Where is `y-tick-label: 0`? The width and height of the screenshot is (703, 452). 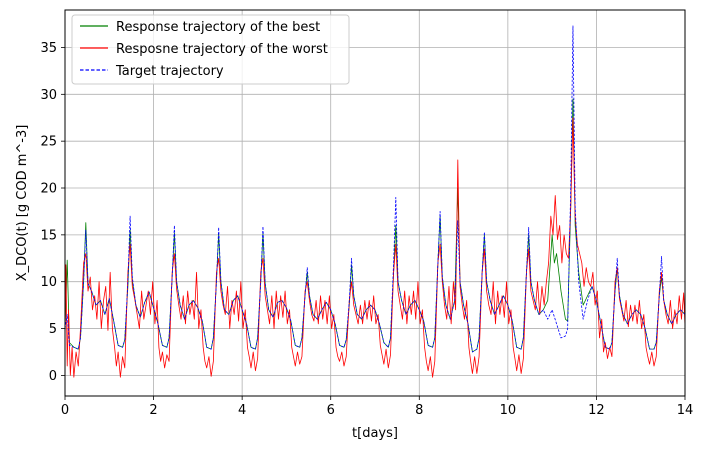 y-tick-label: 0 is located at coordinates (53, 376).